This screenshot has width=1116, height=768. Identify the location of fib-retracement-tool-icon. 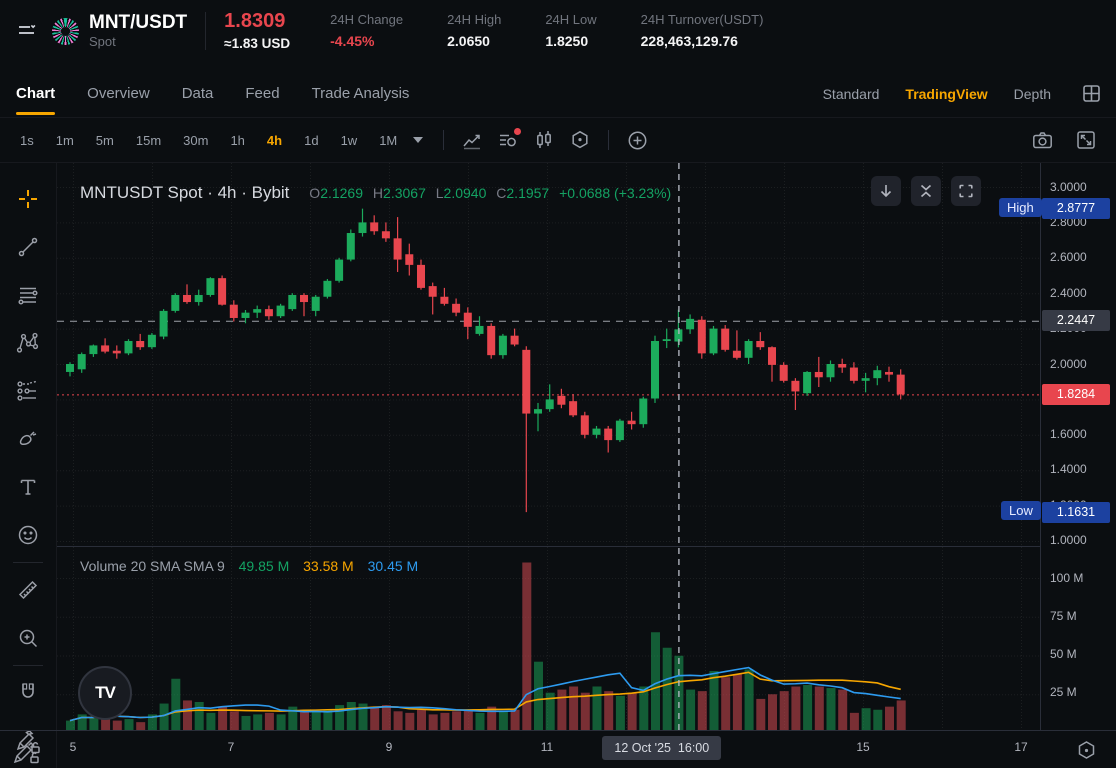
(28, 295).